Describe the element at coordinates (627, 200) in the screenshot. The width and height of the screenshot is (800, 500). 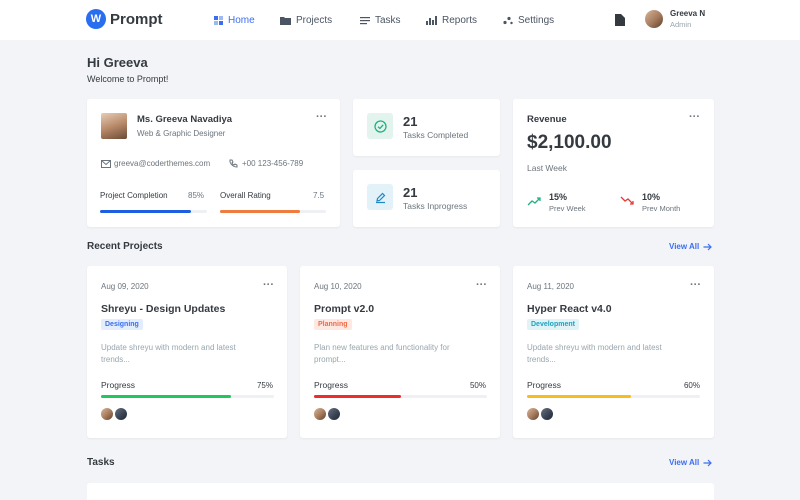
I see `trend-down-icon` at that location.